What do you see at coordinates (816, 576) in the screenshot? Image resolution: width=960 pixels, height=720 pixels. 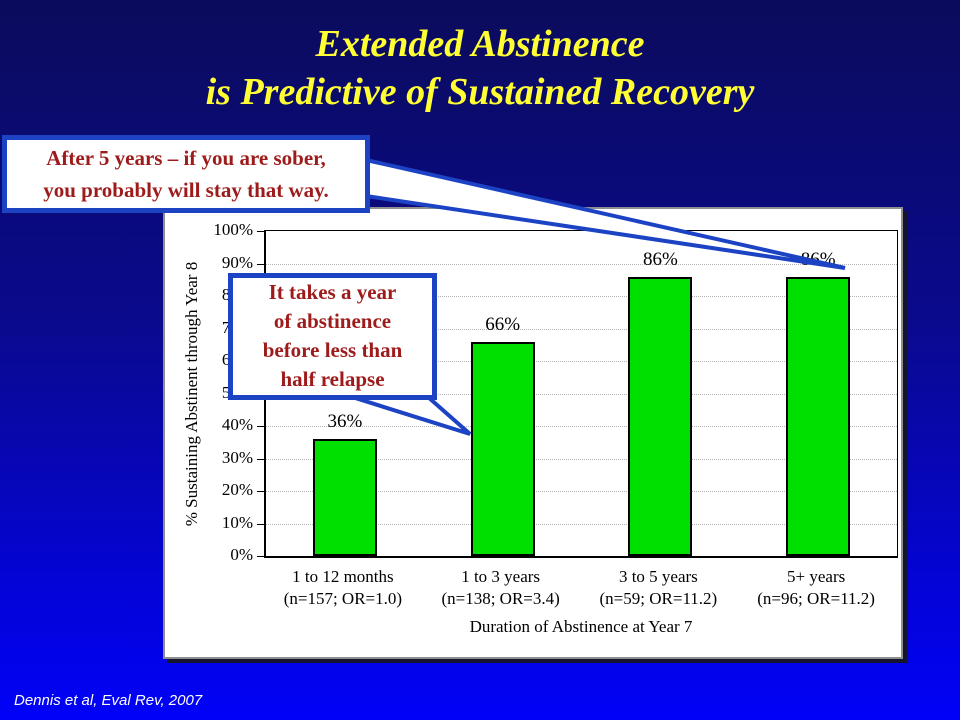 I see `x-category-name: 5+ years` at bounding box center [816, 576].